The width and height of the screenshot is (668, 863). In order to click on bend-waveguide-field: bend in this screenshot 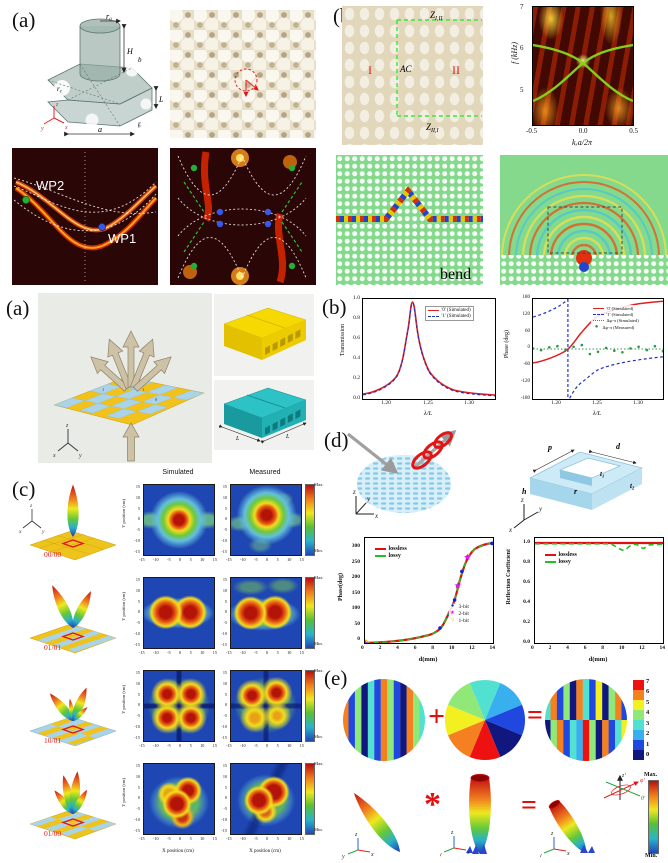, I will do `click(409, 220)`.